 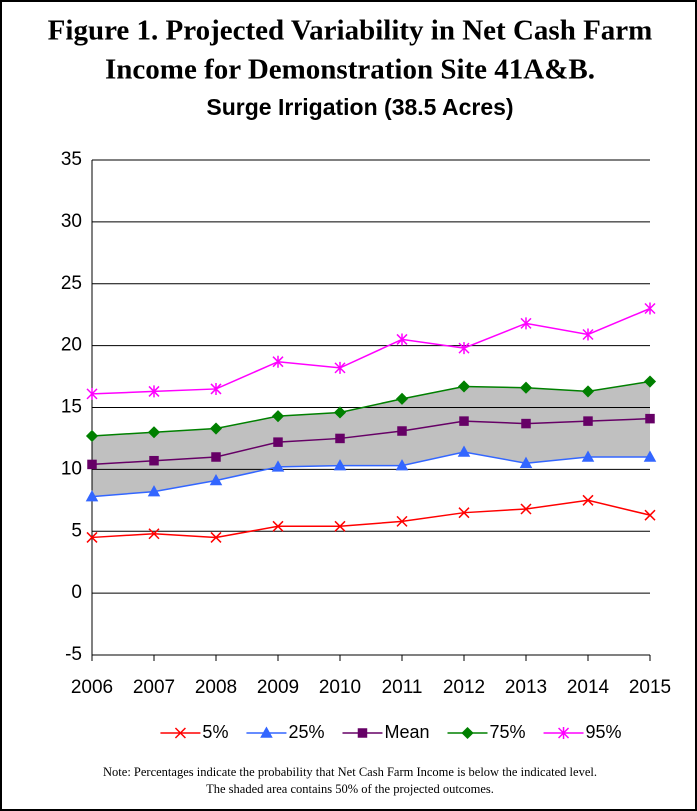 I want to click on legend-item: 5%, so click(x=194, y=732).